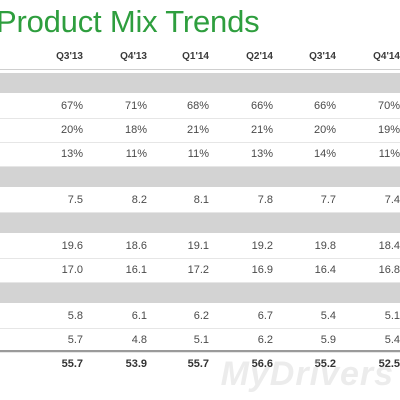  What do you see at coordinates (325, 246) in the screenshot?
I see `table-cell: 19.8` at bounding box center [325, 246].